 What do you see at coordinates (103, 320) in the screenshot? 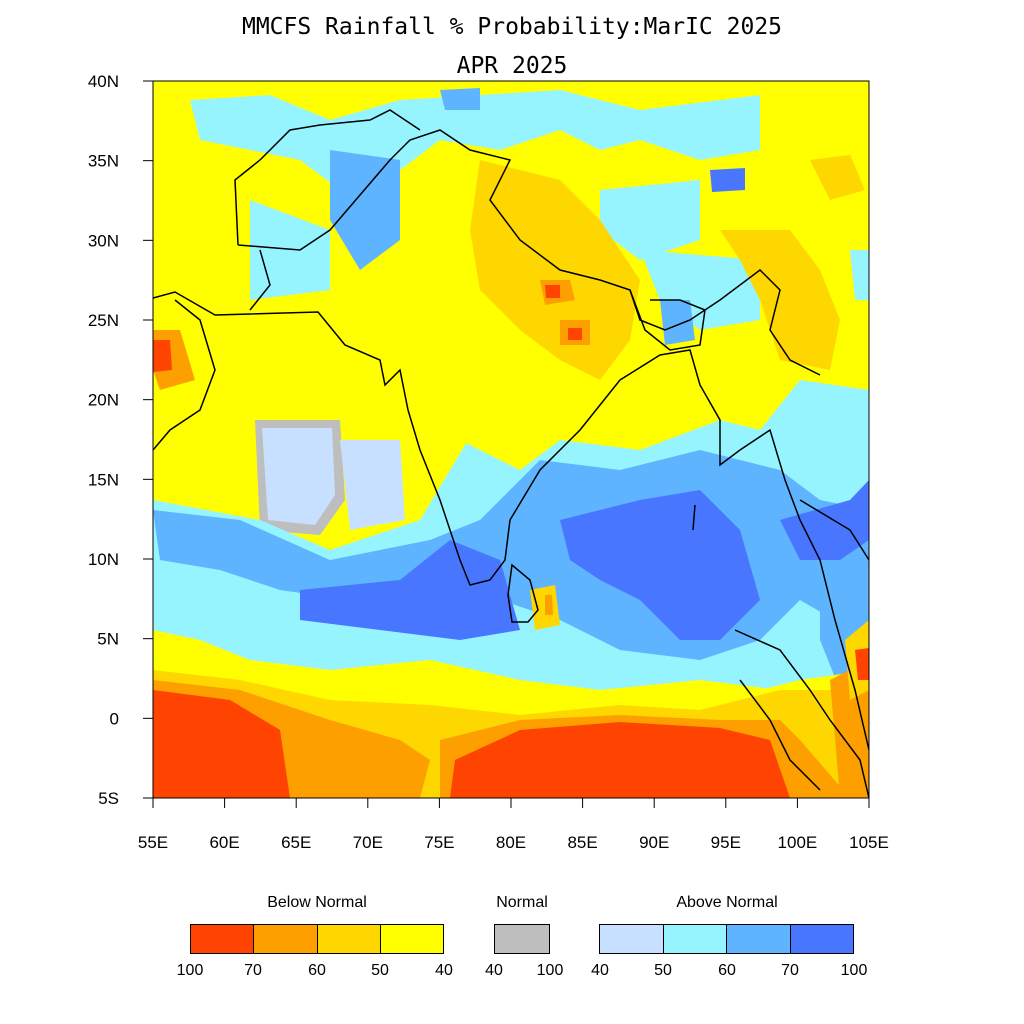
I see `lat-tick-label: 25N` at bounding box center [103, 320].